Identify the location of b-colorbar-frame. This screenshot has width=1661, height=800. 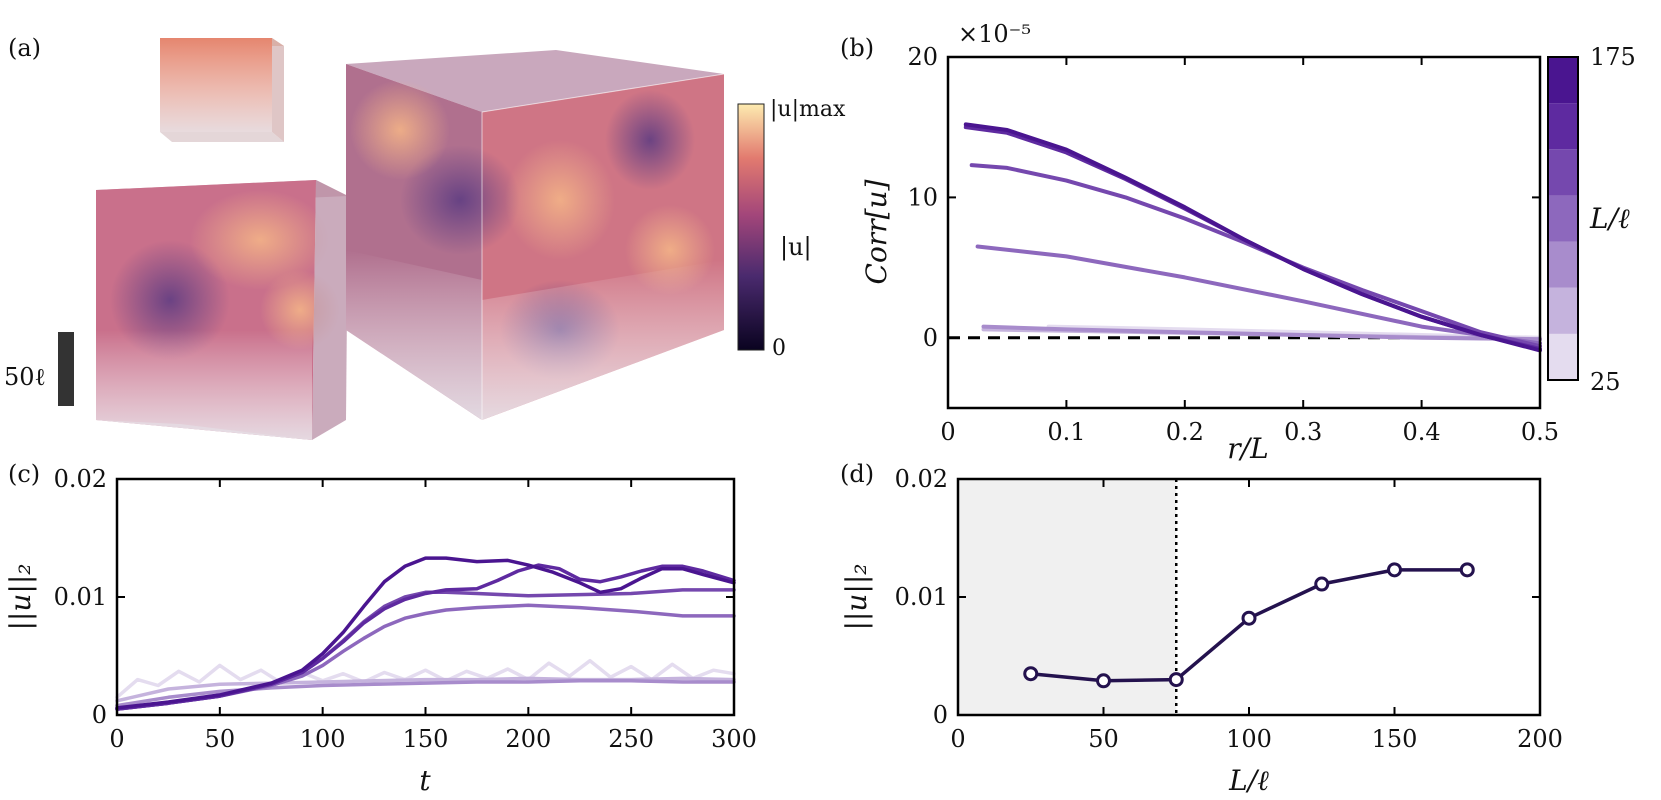
(1563, 218).